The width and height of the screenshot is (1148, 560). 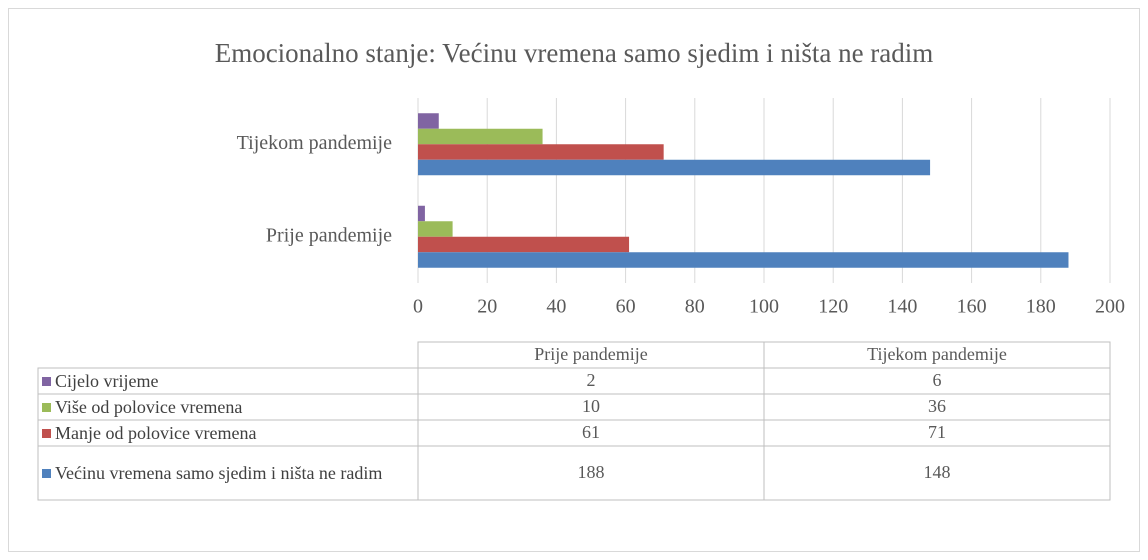 What do you see at coordinates (314, 143) in the screenshot?
I see `y-tick-label: Tijekom pandemije` at bounding box center [314, 143].